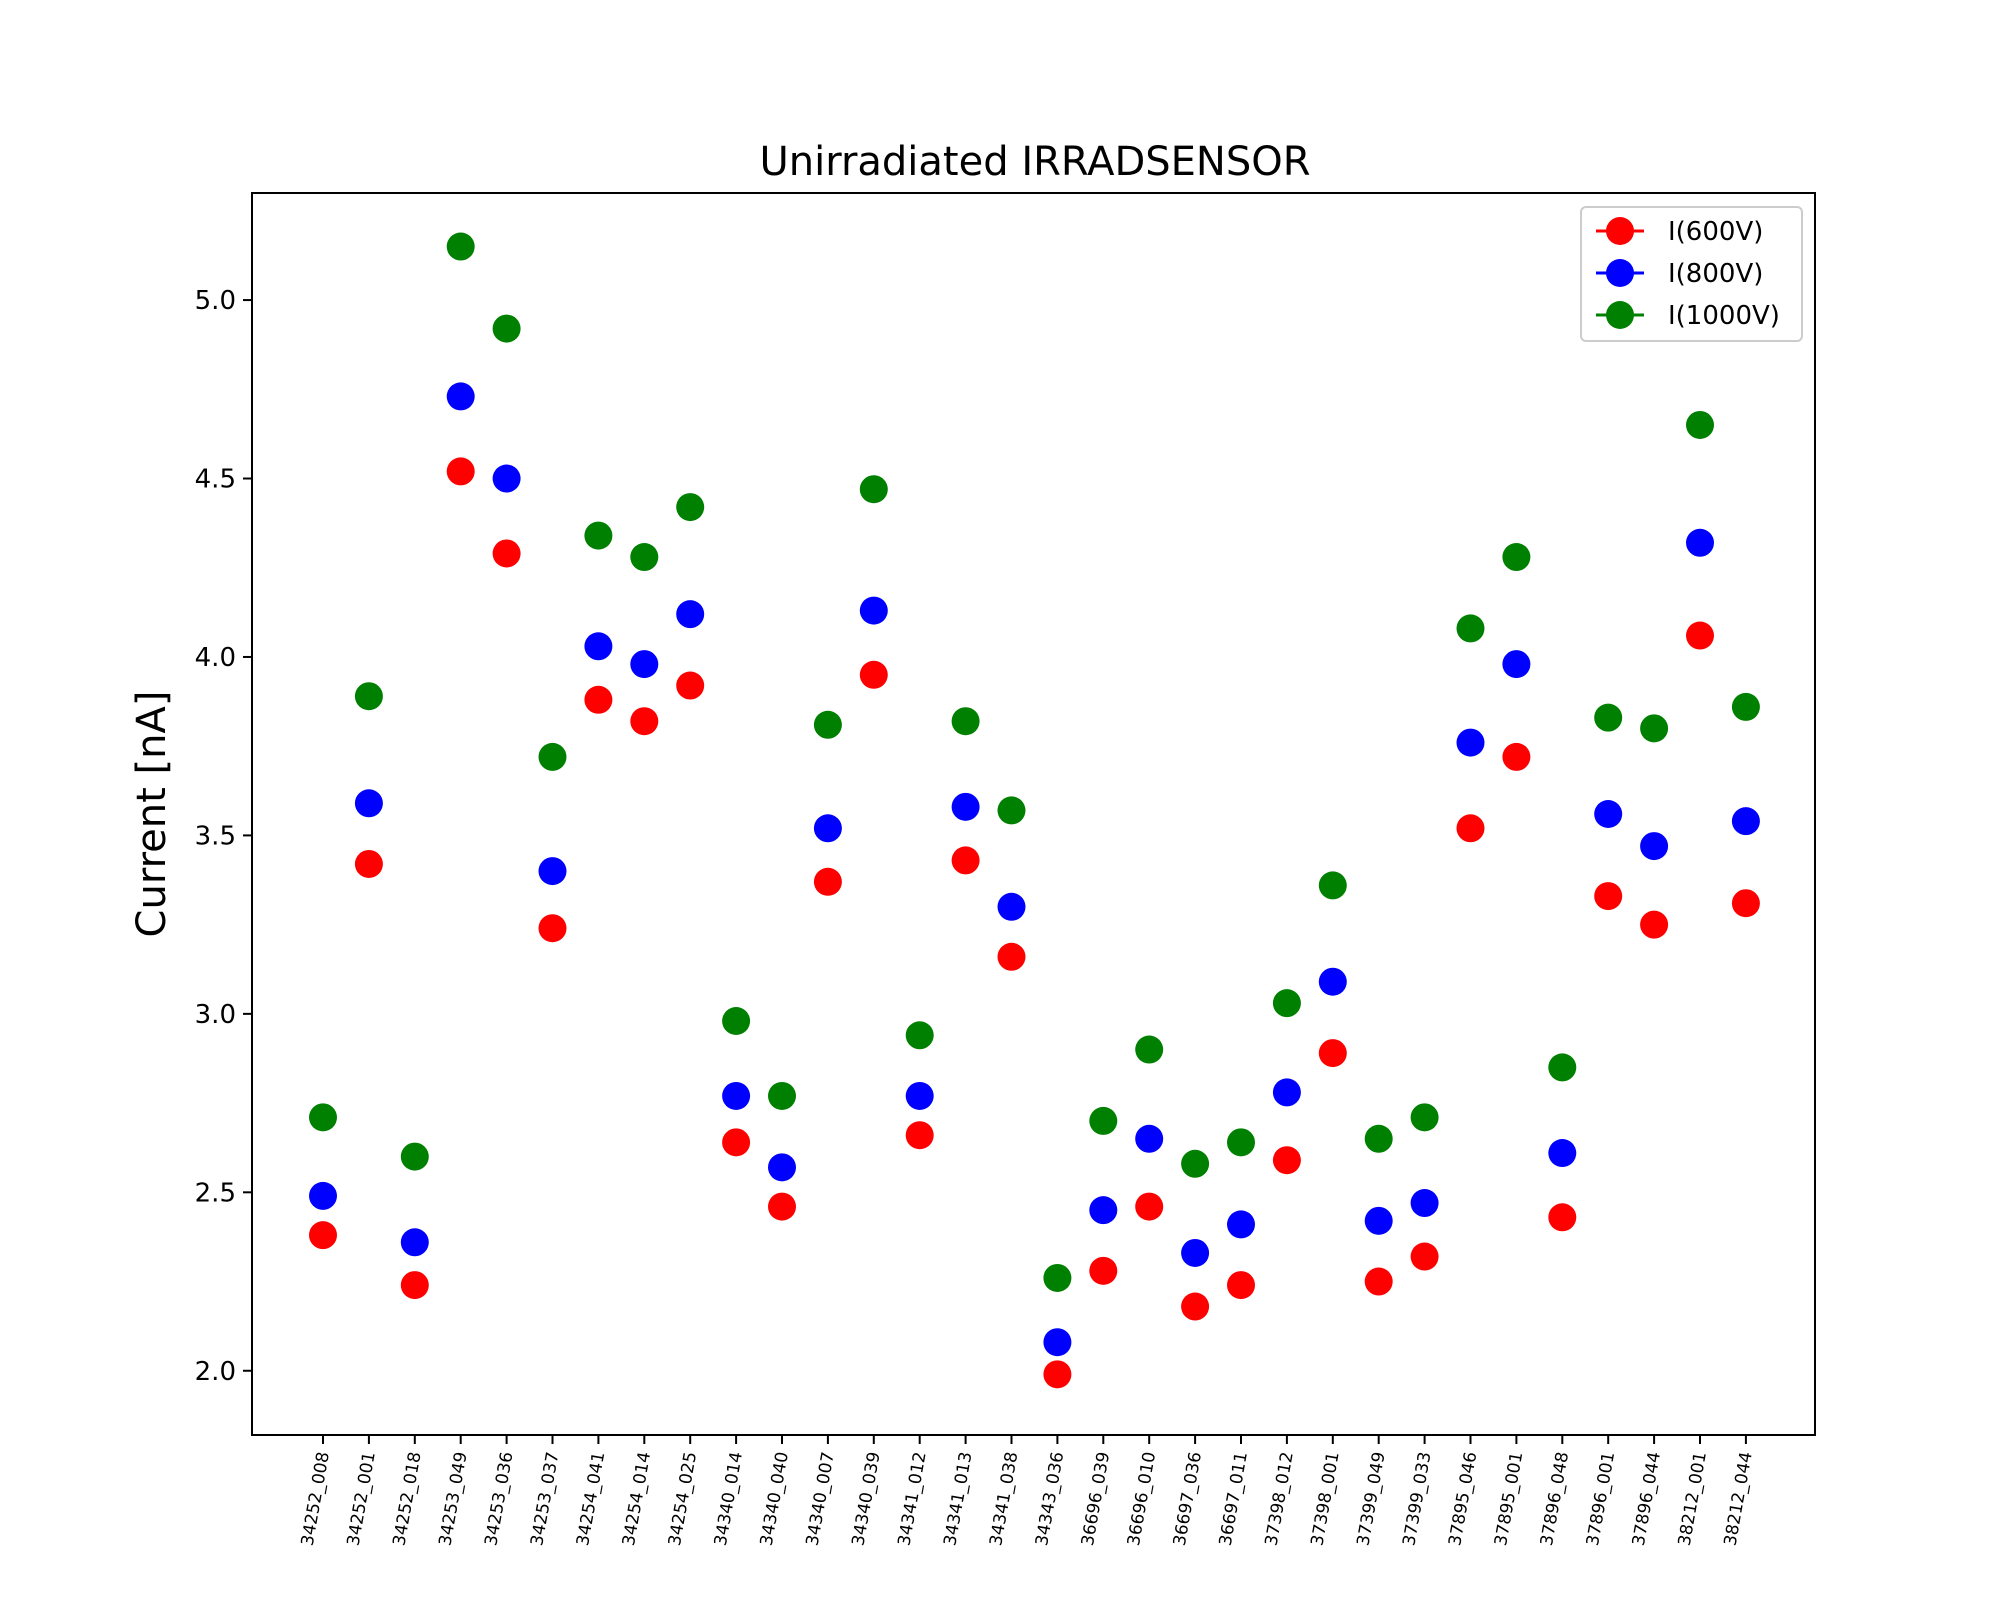 The height and width of the screenshot is (1600, 2000). What do you see at coordinates (545, 1498) in the screenshot?
I see `x-tick-label: 34253_037` at bounding box center [545, 1498].